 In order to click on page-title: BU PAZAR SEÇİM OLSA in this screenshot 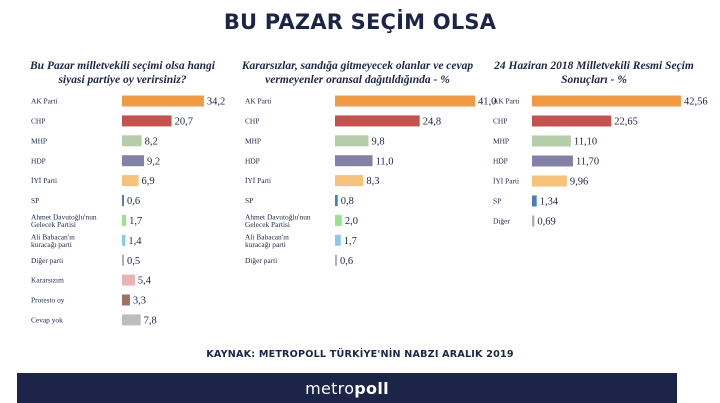, I will do `click(360, 22)`.